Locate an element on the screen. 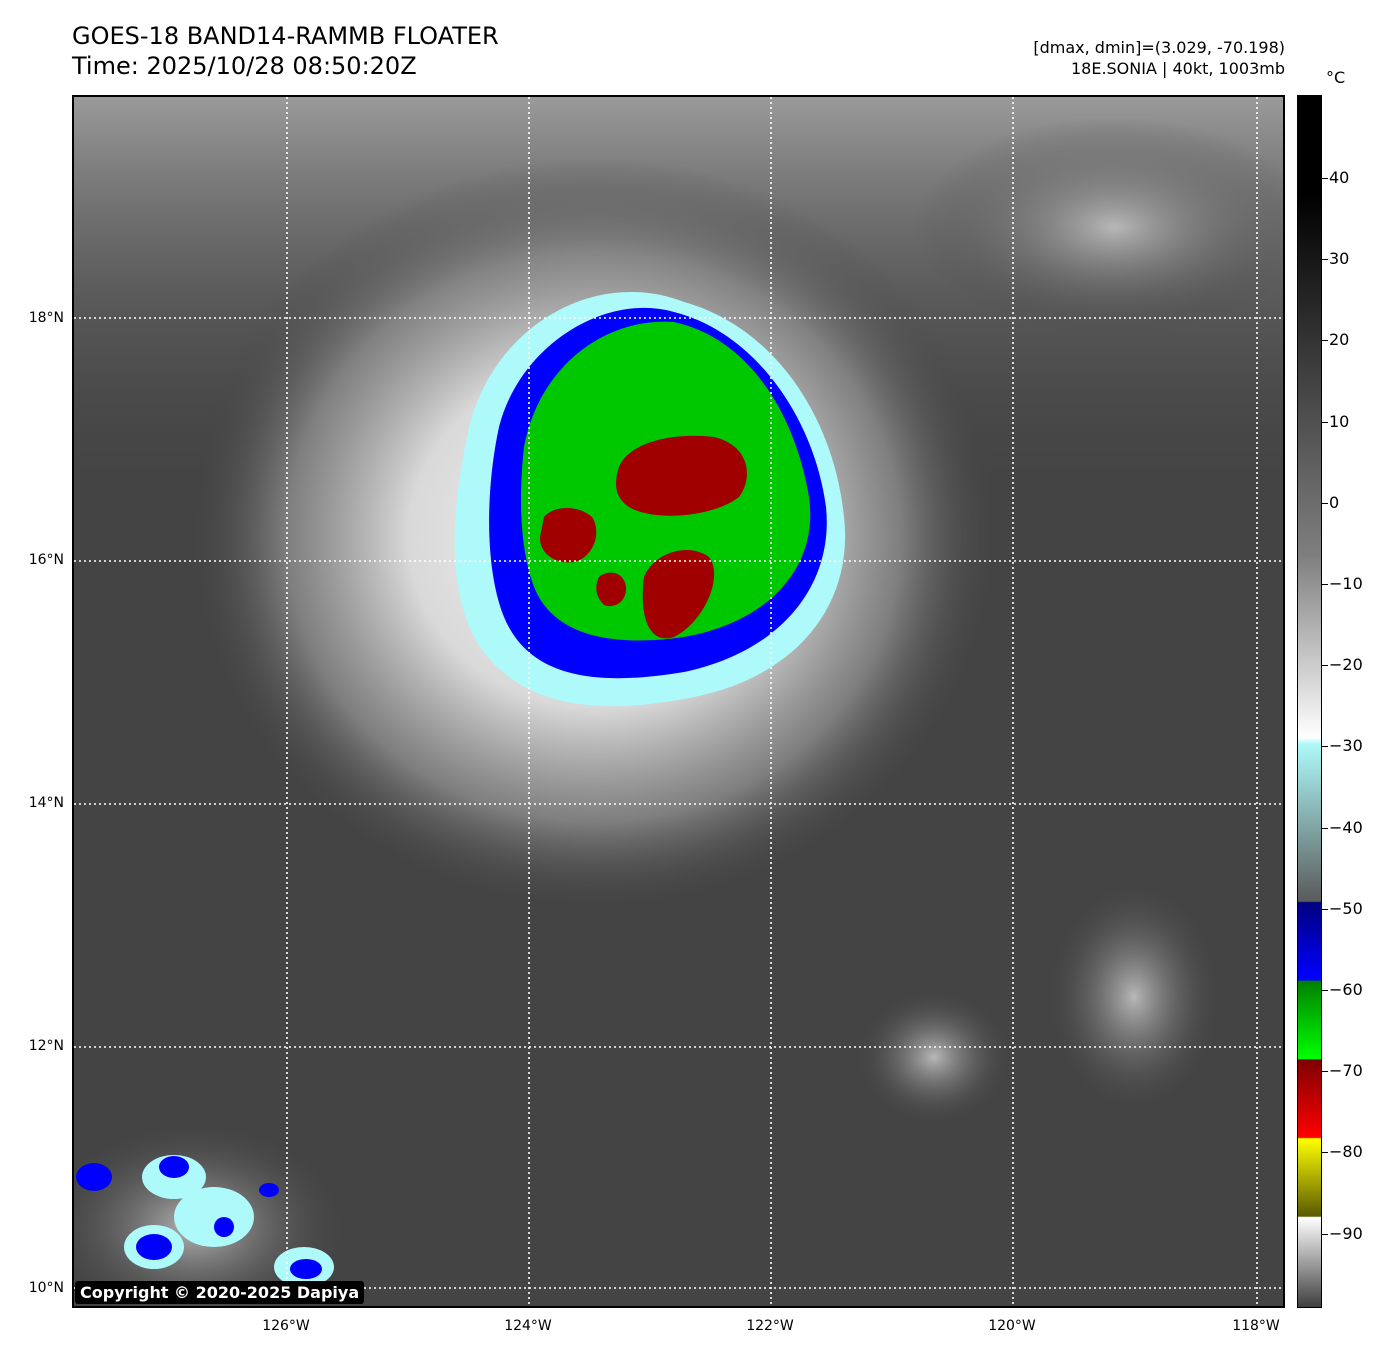  colorbar-tick-label: 40 is located at coordinates (1339, 177).